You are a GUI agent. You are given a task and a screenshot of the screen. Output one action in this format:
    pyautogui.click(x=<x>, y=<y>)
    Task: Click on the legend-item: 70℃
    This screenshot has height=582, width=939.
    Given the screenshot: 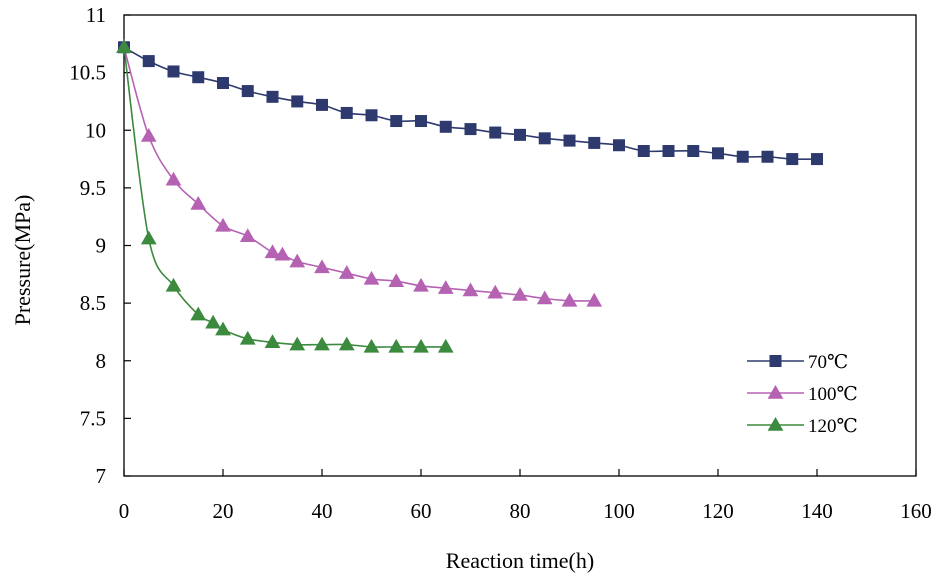 What is the action you would take?
    pyautogui.click(x=797, y=362)
    